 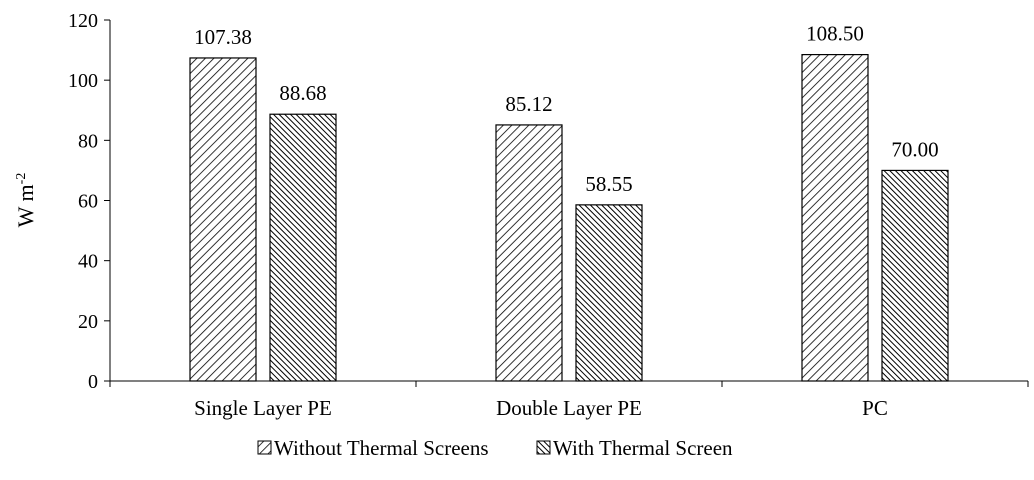 I want to click on x-category-label: Single Layer PE, so click(x=263, y=408).